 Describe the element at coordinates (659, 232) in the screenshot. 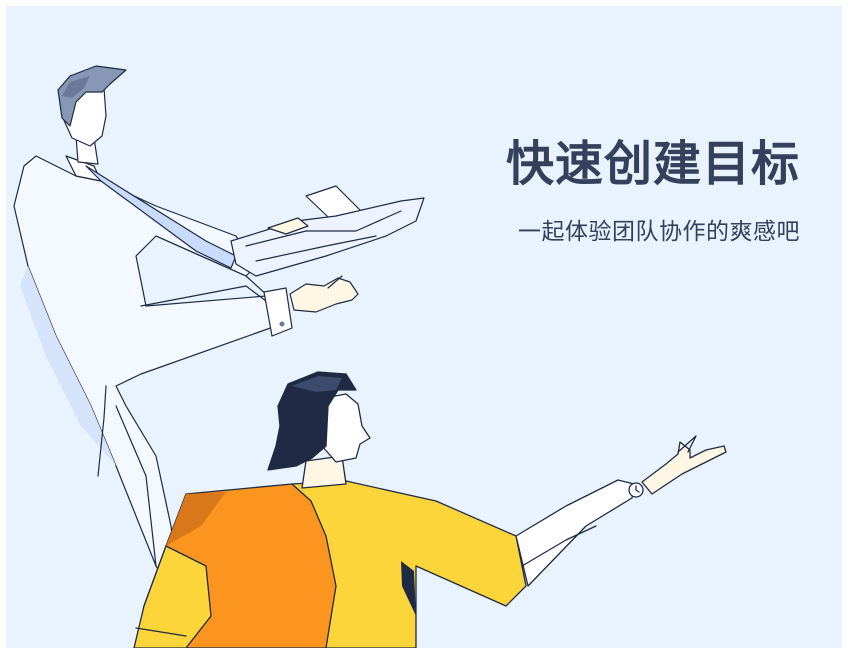

I see `page-subtitle: 一起体验团队协作的爽感吧` at that location.